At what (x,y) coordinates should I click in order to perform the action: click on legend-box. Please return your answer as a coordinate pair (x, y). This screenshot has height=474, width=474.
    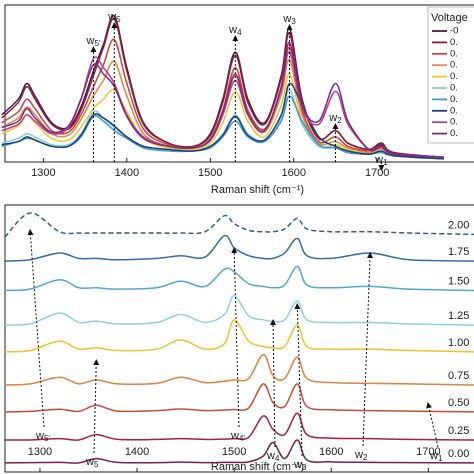
    Looking at the image, I should click on (450, 75).